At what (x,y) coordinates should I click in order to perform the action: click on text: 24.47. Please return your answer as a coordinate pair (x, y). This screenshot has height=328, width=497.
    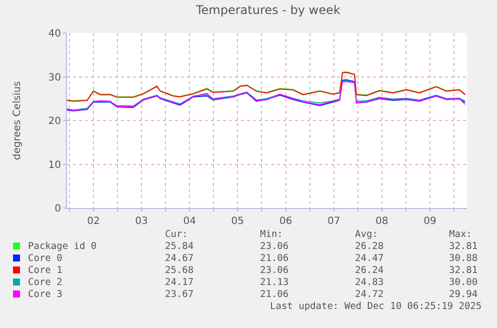
    Looking at the image, I should click on (369, 258).